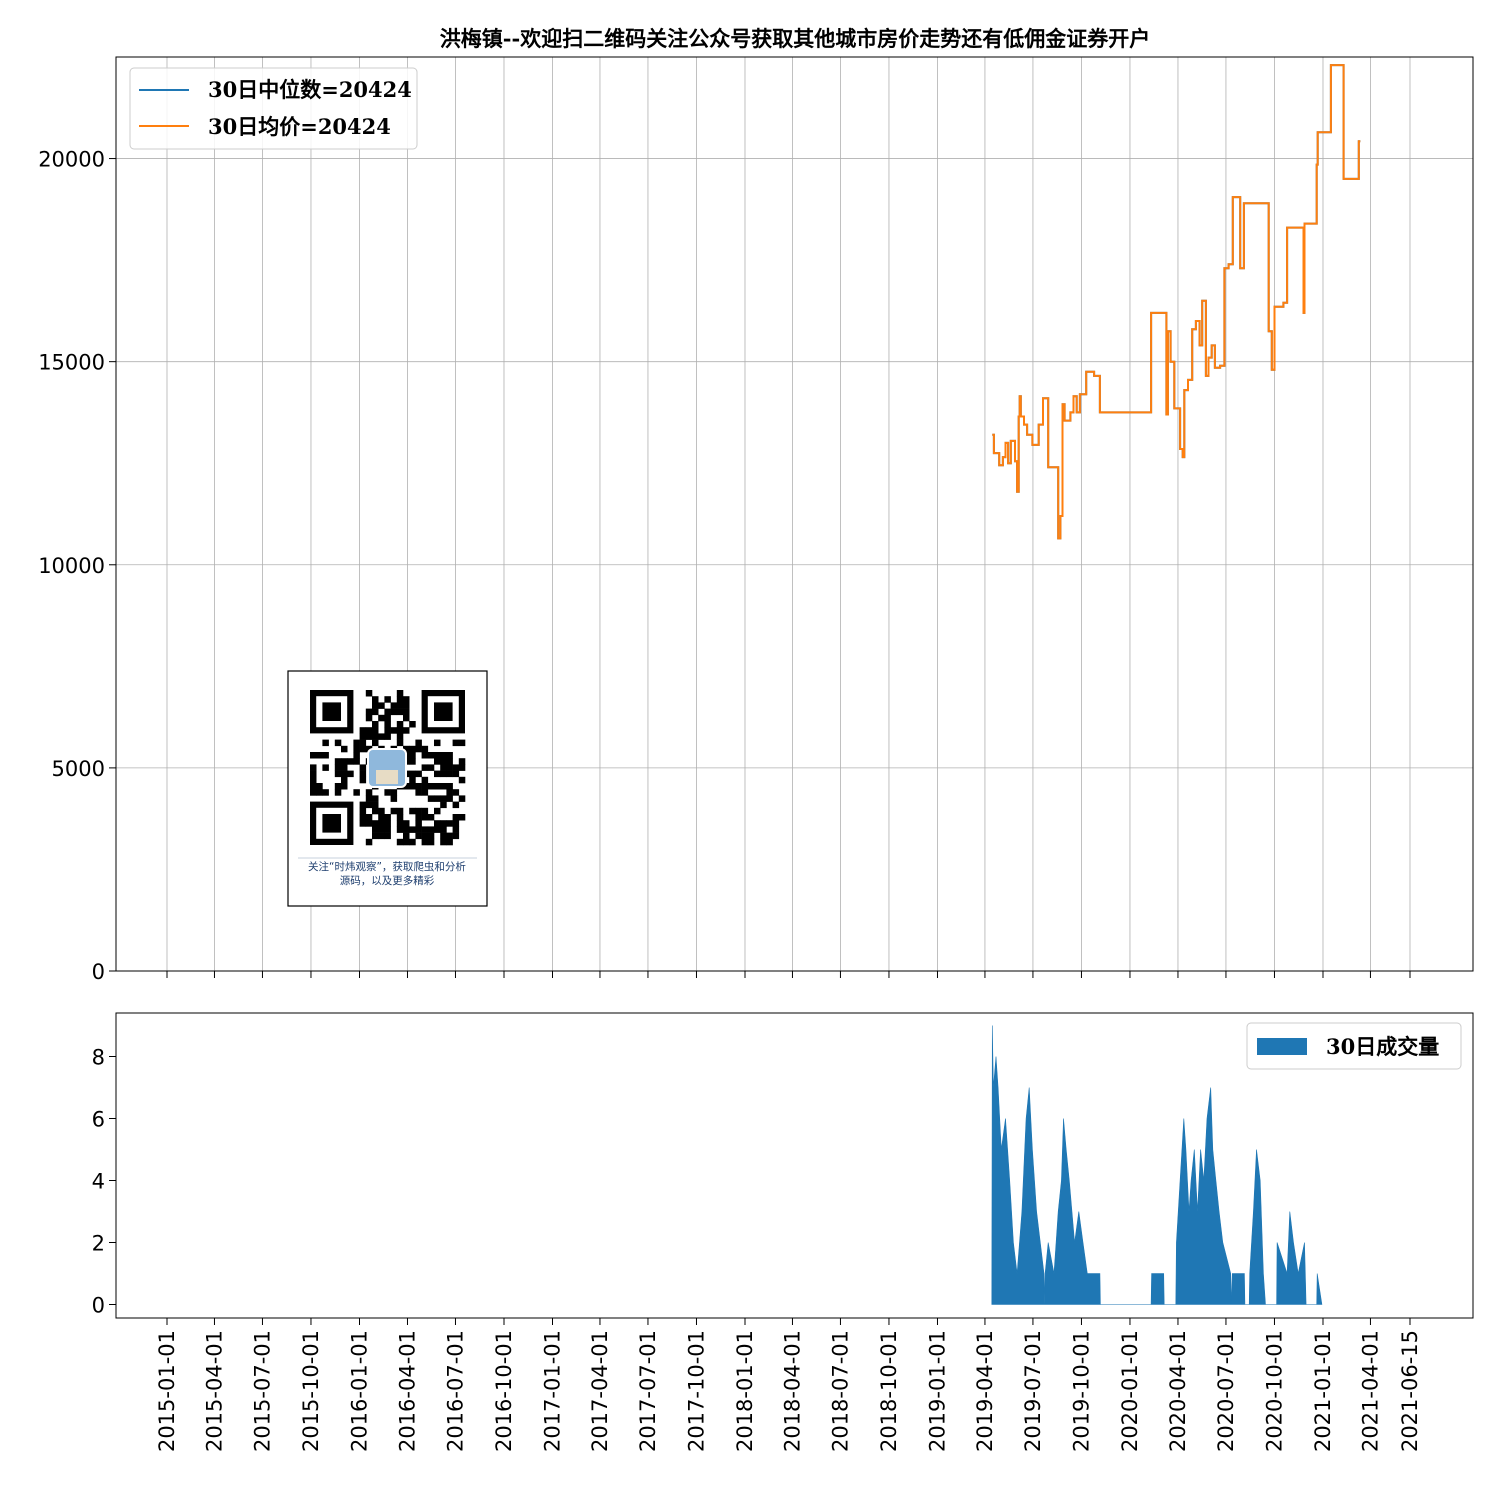 This screenshot has width=1500, height=1500. I want to click on qr-caption-line-2: 源码，以及更多精彩, so click(387, 880).